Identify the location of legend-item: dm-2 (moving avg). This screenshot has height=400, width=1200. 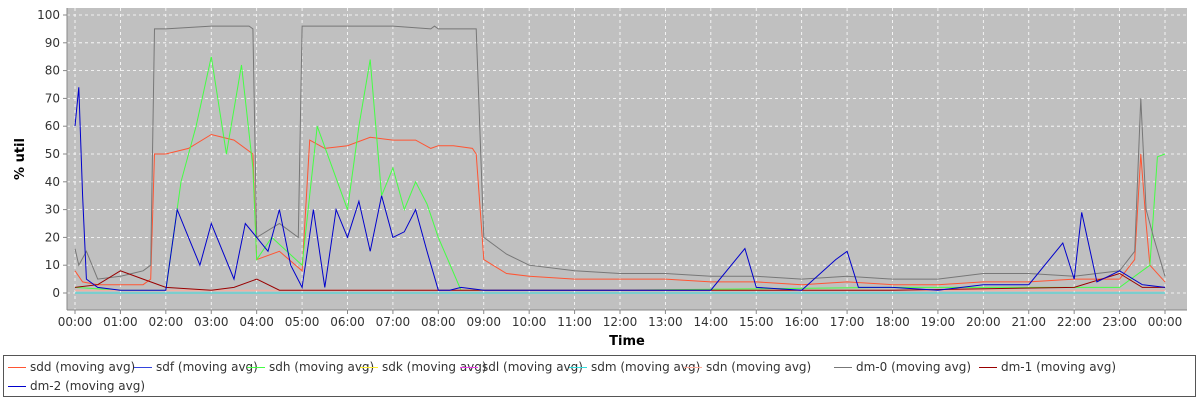
(76, 386).